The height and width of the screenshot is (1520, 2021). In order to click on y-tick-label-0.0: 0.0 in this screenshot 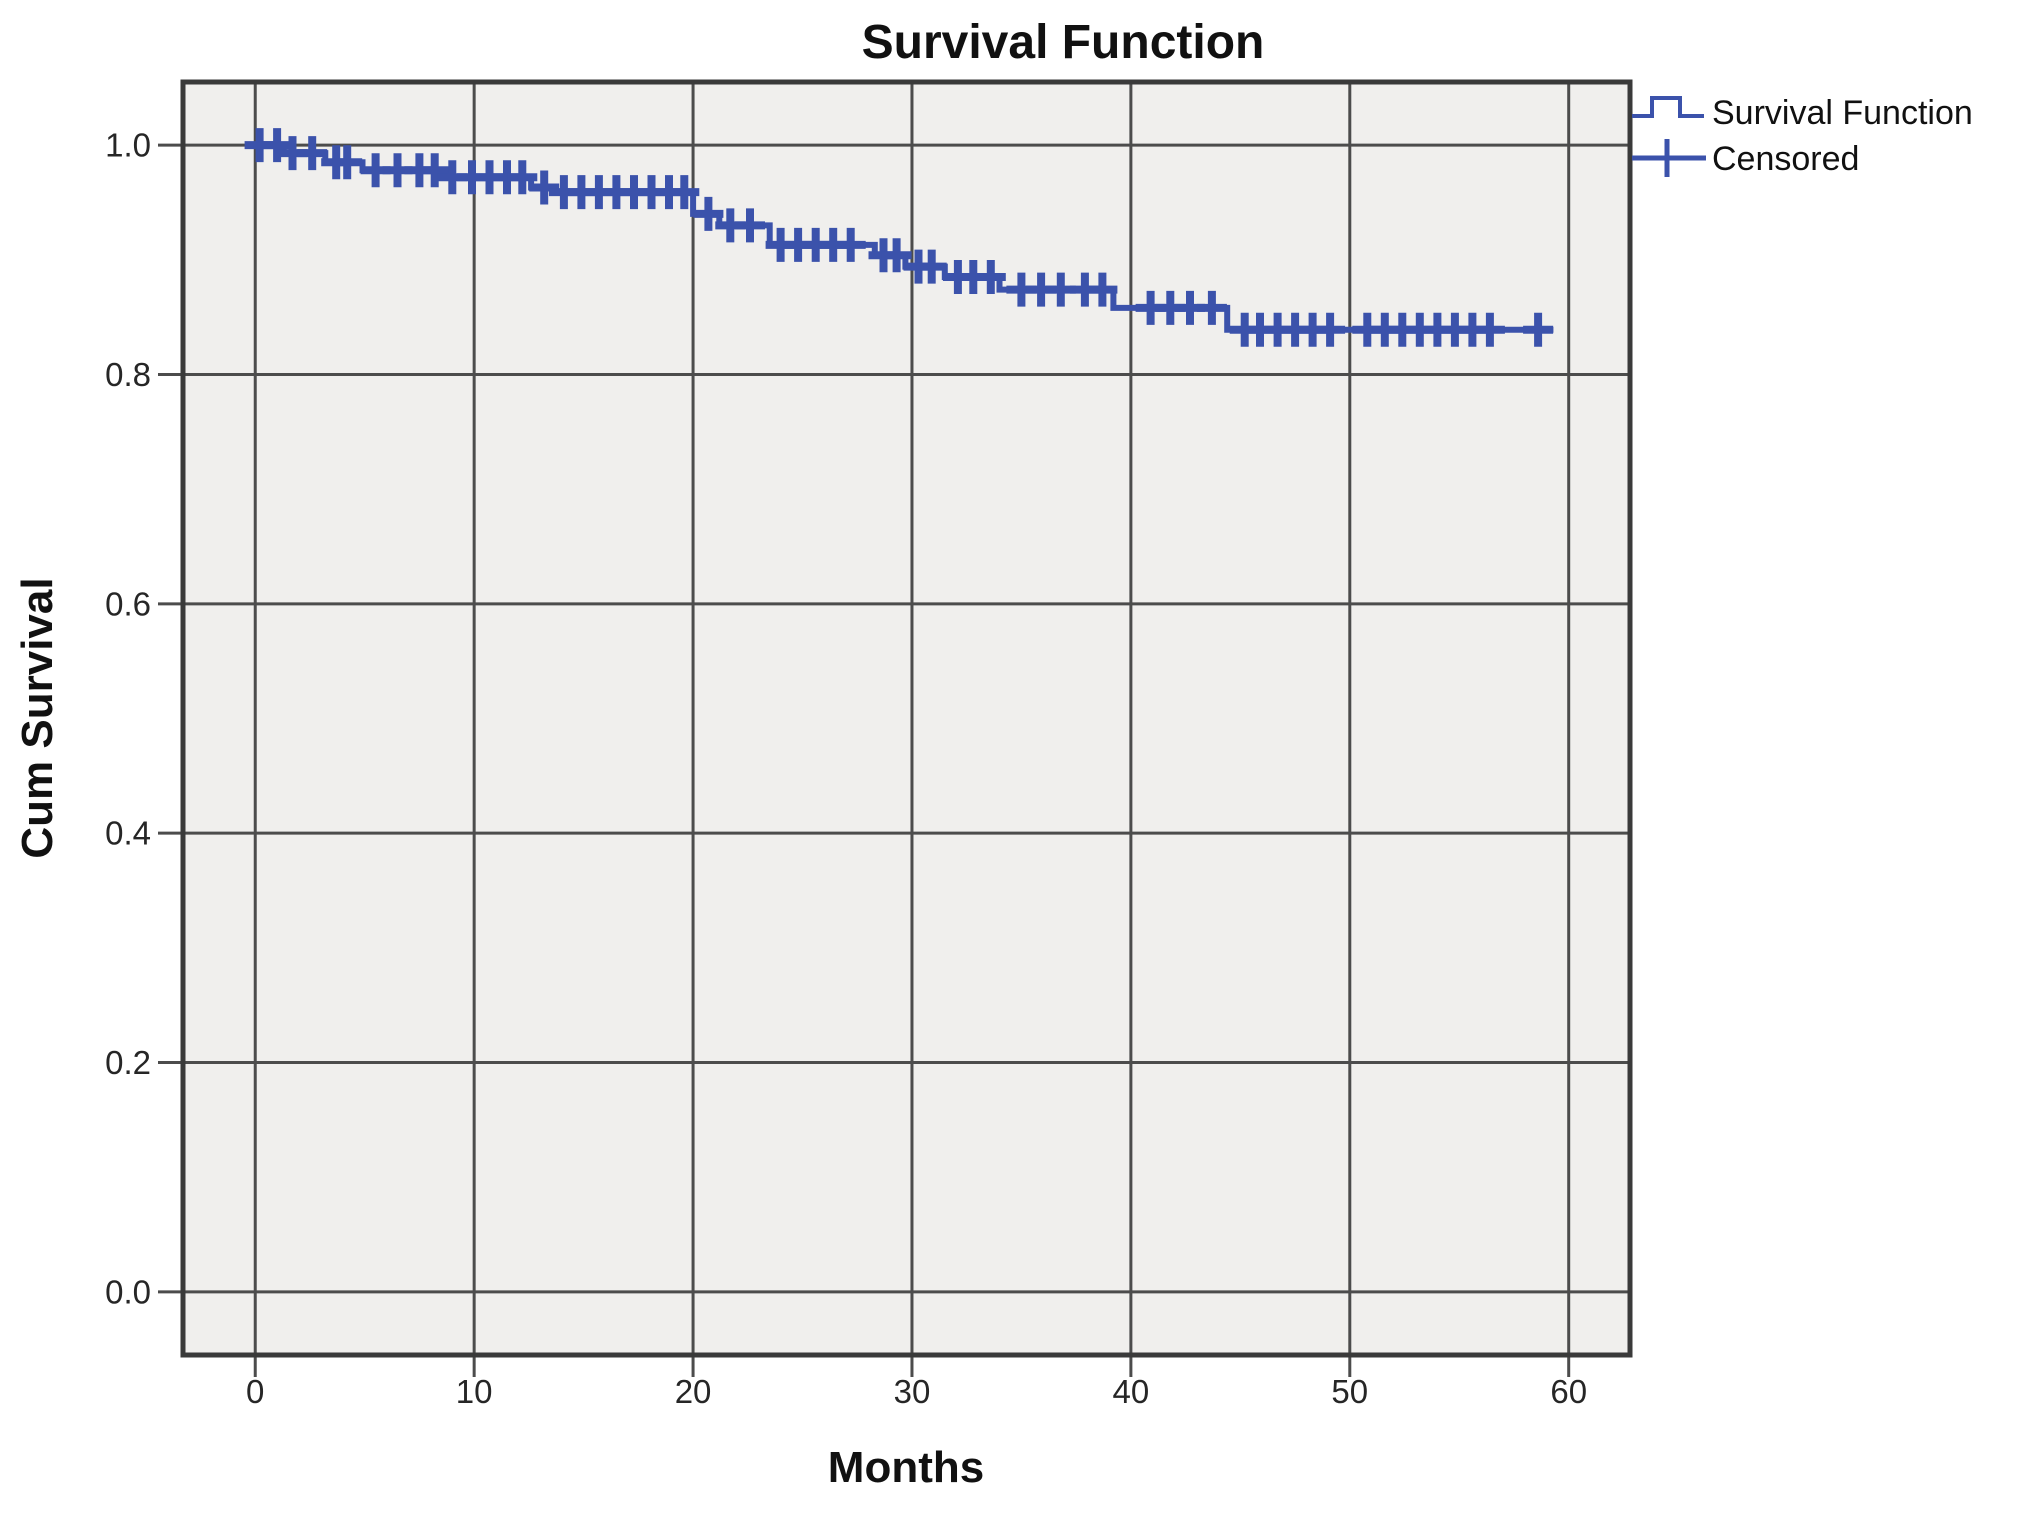, I will do `click(128, 1291)`.